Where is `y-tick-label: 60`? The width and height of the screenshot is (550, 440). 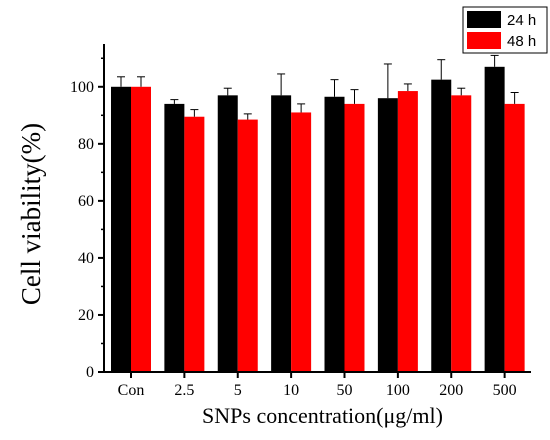
y-tick-label: 60 is located at coordinates (86, 201).